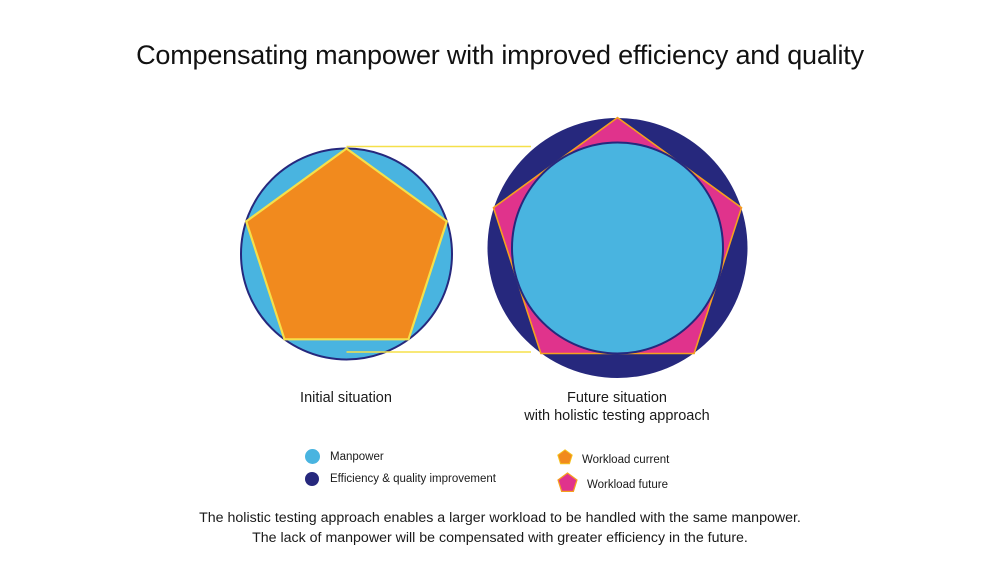 This screenshot has width=1000, height=563. I want to click on legend-circle-icon-efficiency, so click(312, 479).